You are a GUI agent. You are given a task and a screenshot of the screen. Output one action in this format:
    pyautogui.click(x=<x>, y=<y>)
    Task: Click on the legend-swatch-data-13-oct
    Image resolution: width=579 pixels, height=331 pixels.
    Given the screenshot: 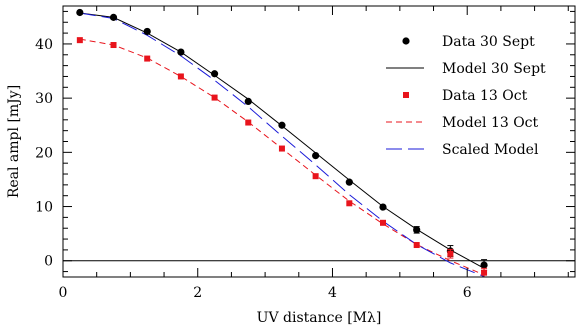 What is the action you would take?
    pyautogui.click(x=406, y=95)
    